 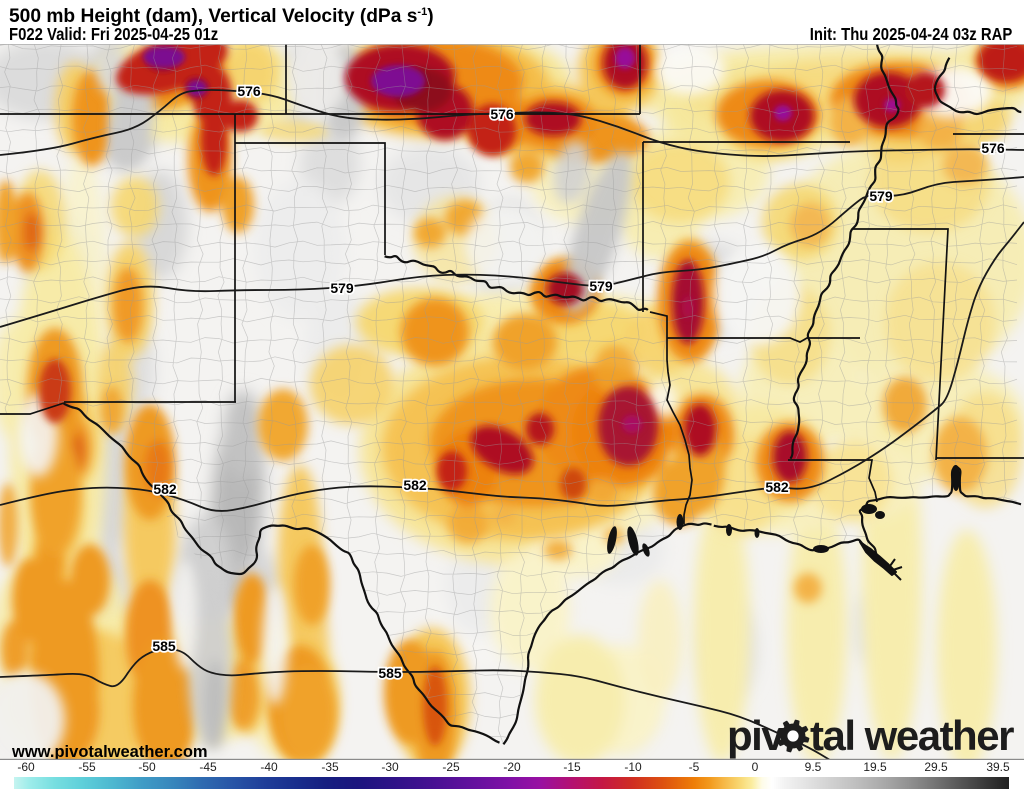 What do you see at coordinates (756, 735) in the screenshot?
I see `svg-text: piv` at bounding box center [756, 735].